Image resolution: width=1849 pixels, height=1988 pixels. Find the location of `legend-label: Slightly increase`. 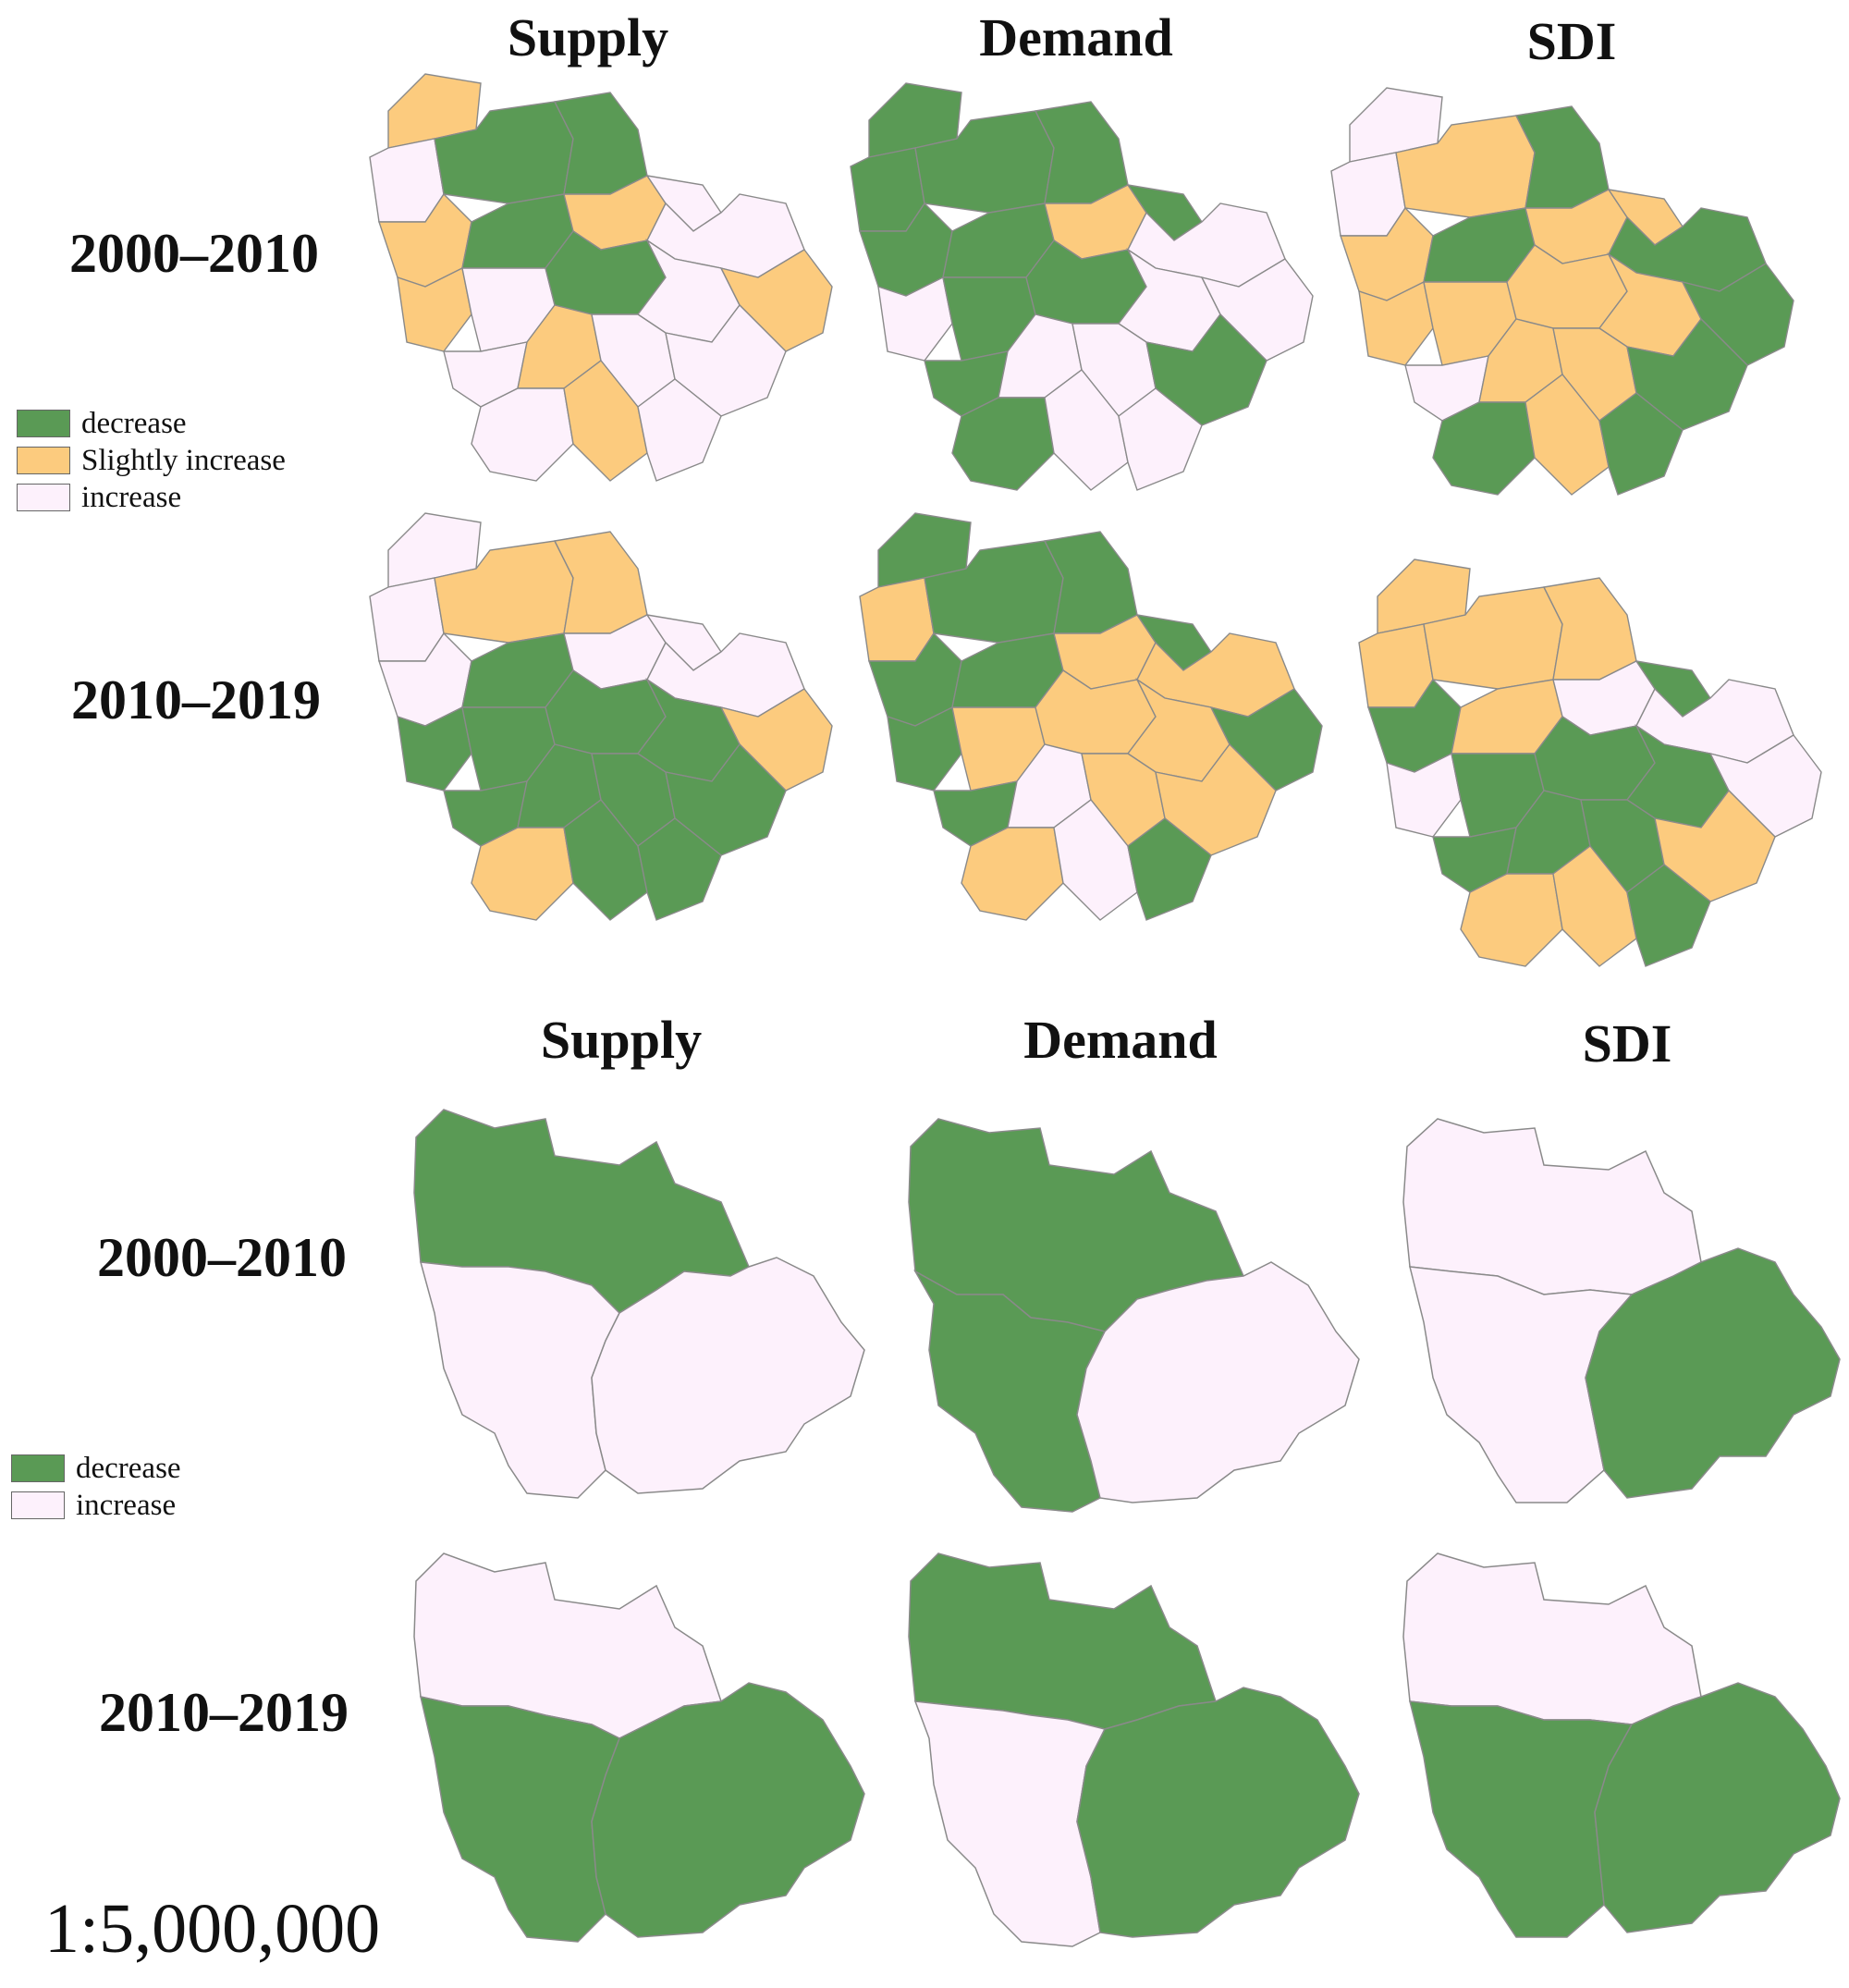

legend-label: Slightly increase is located at coordinates (183, 460).